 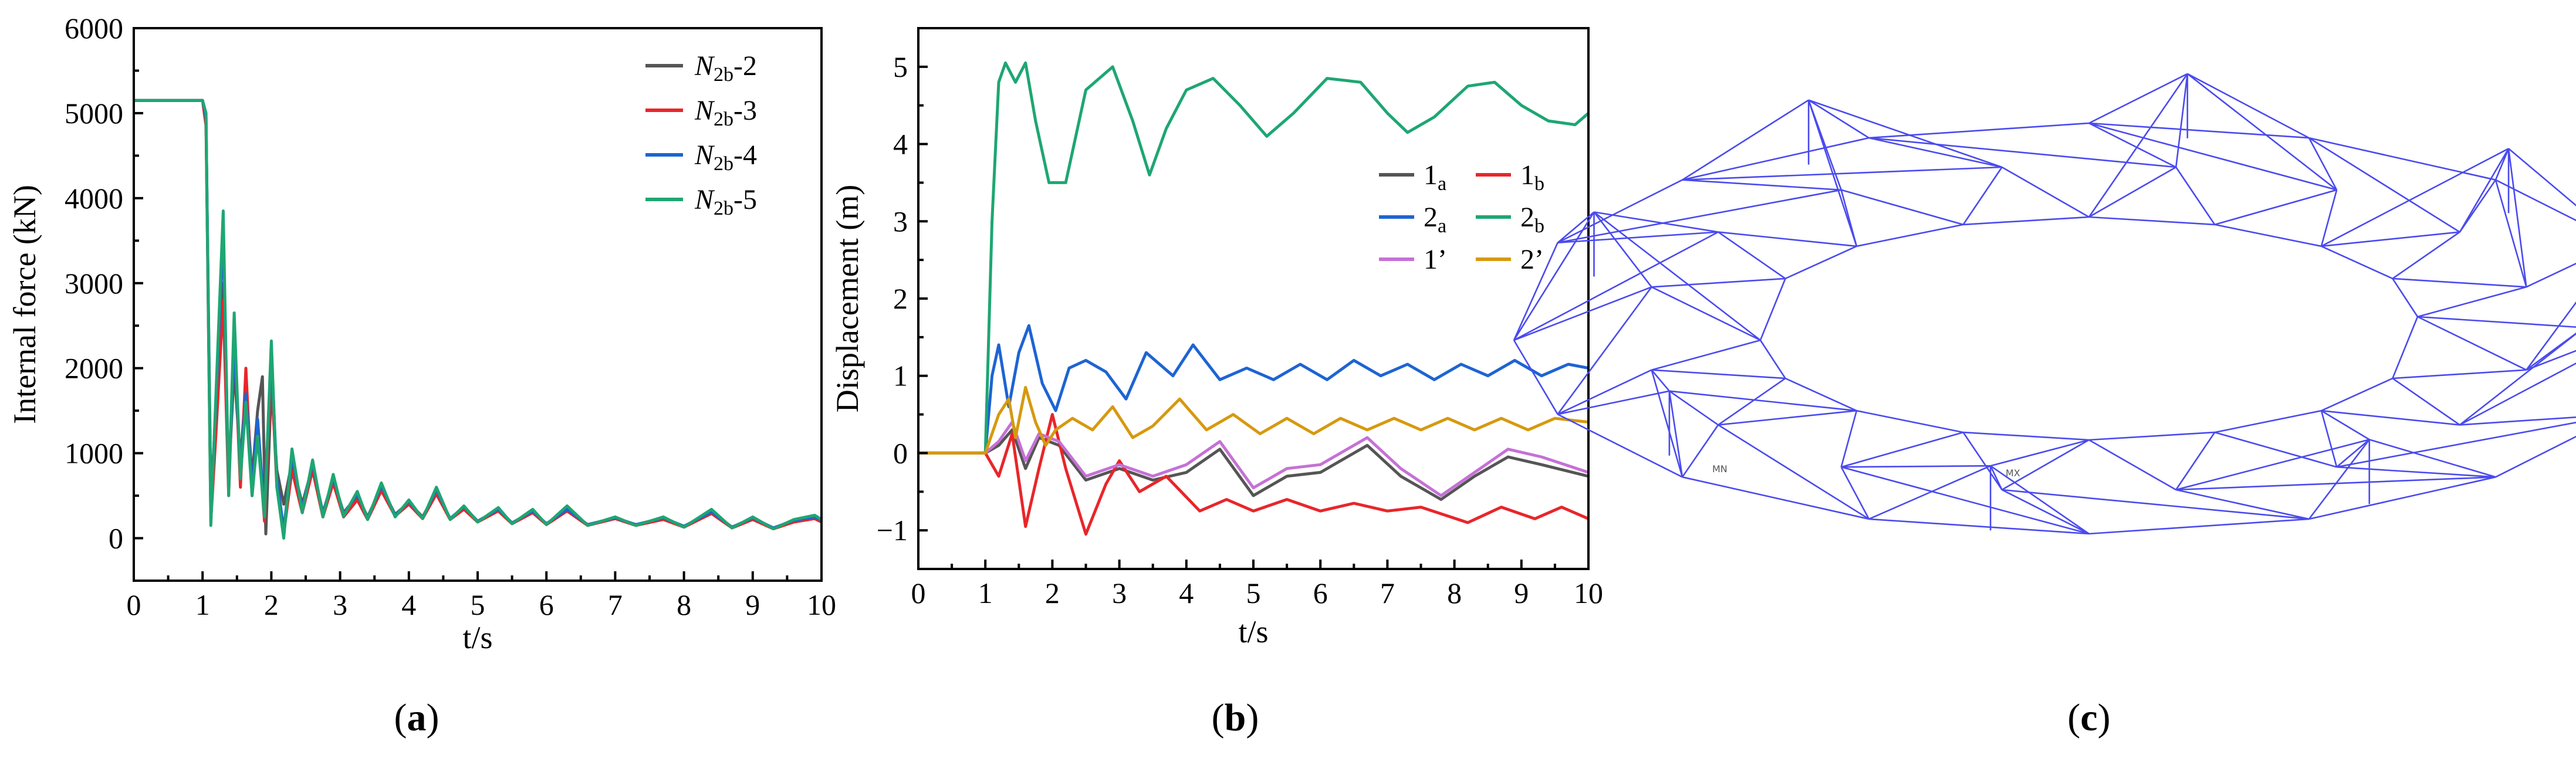 I want to click on panel-b-x-tick-label: 7, so click(x=1387, y=593).